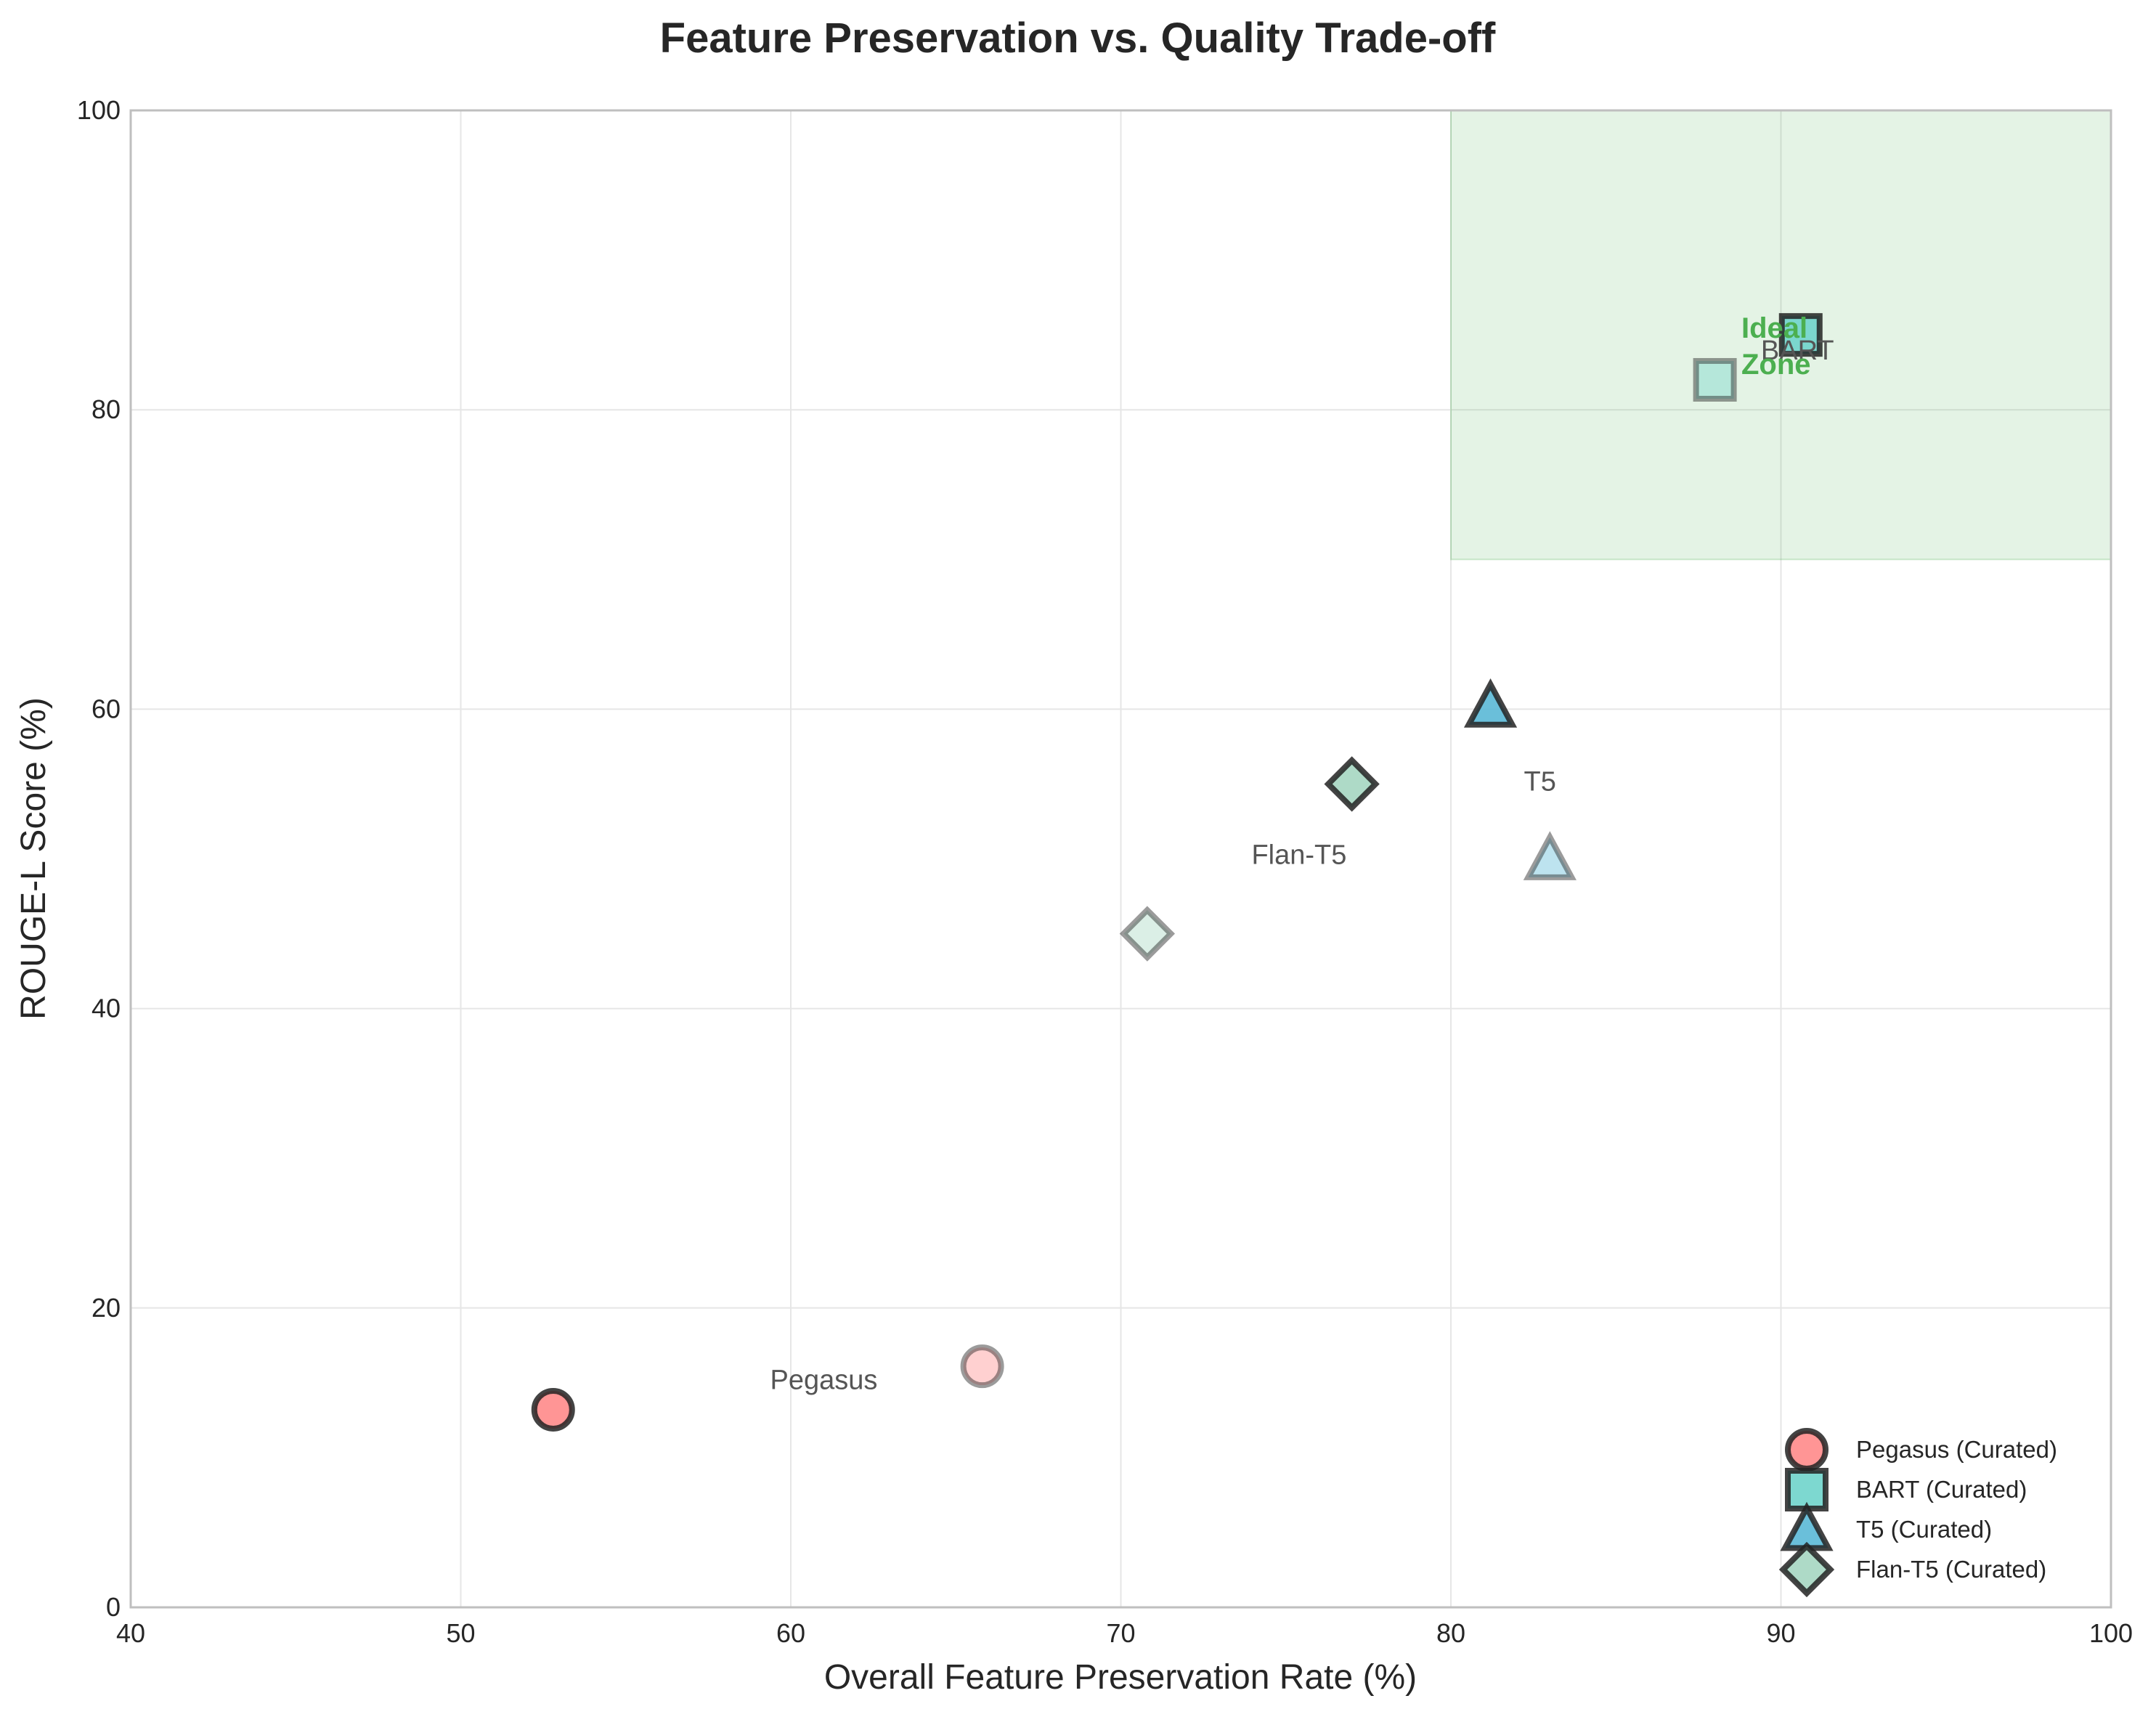 This screenshot has height=1717, width=2156. I want to click on x-axis-label: Overall Feature Preservation Rate (%), so click(1120, 1677).